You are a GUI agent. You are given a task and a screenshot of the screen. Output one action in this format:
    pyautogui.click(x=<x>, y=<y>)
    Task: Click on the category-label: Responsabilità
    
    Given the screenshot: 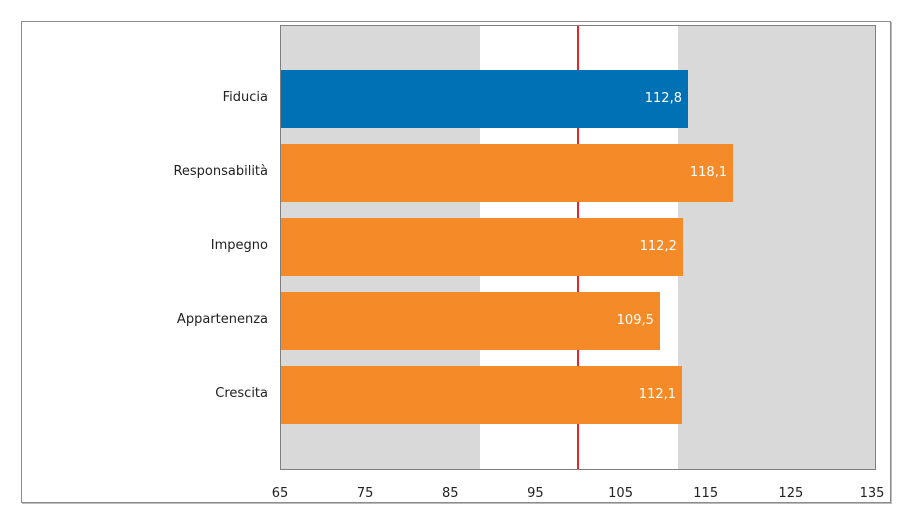 What is the action you would take?
    pyautogui.click(x=220, y=171)
    